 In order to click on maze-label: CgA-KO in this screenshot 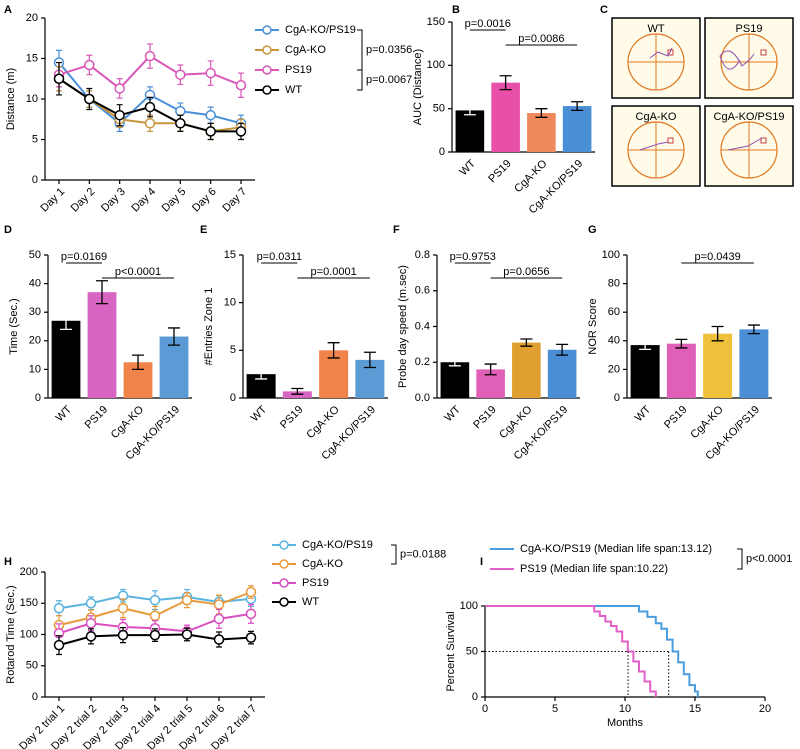, I will do `click(656, 117)`.